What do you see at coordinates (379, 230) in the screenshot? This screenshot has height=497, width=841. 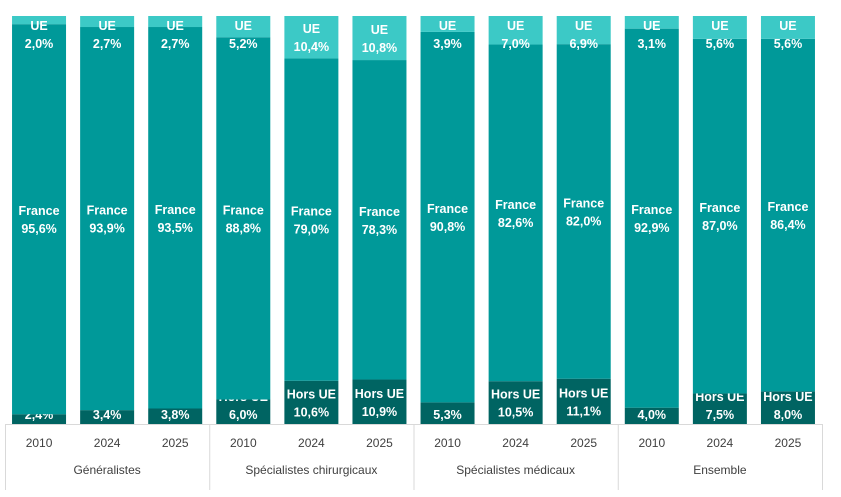 I see `segment-value-label: 78,3%` at bounding box center [379, 230].